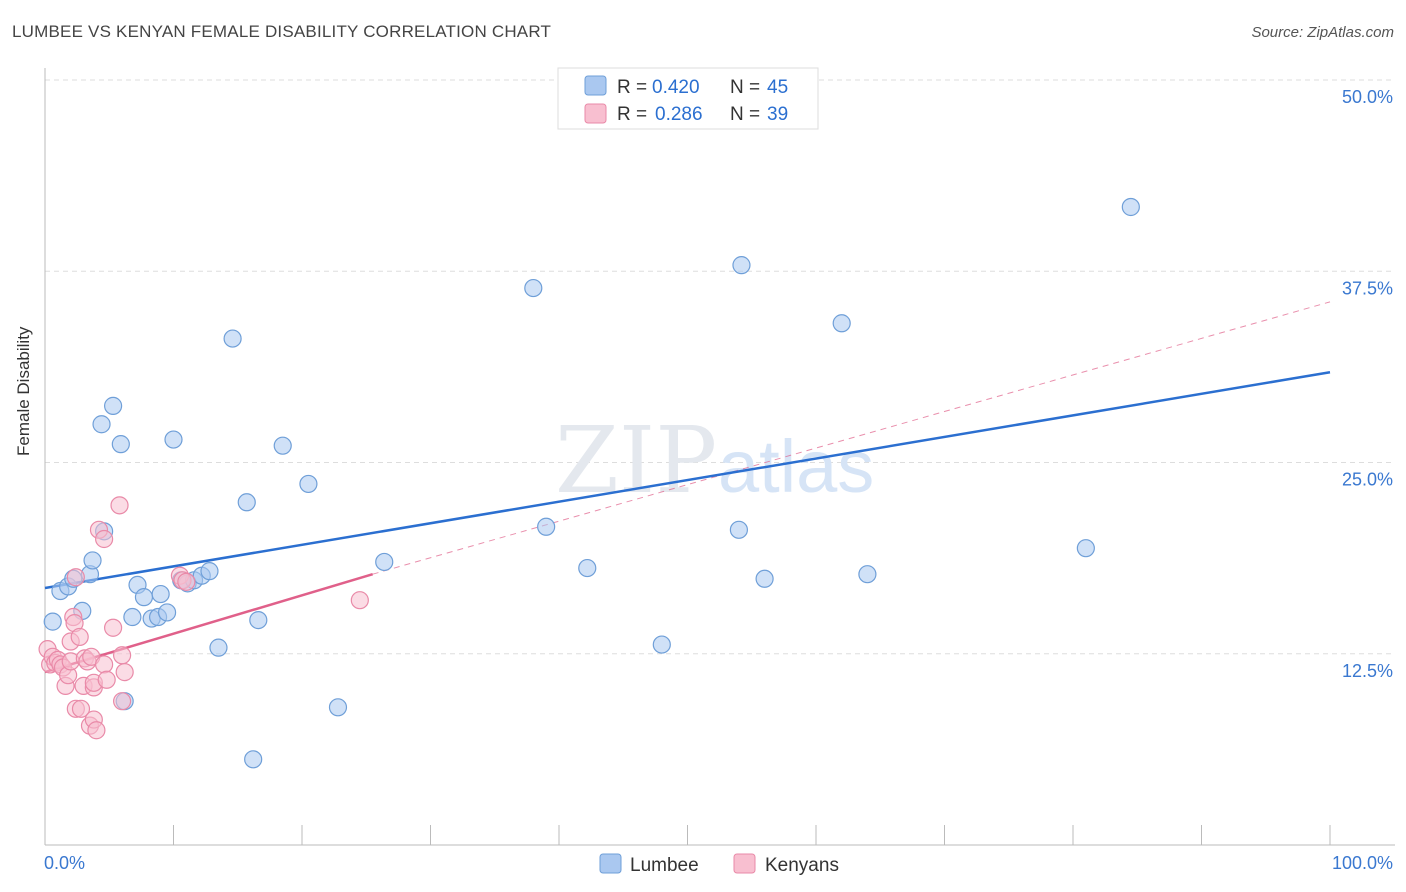  Describe the element at coordinates (679, 114) in the screenshot. I see `legend-r-value: 0.286` at that location.